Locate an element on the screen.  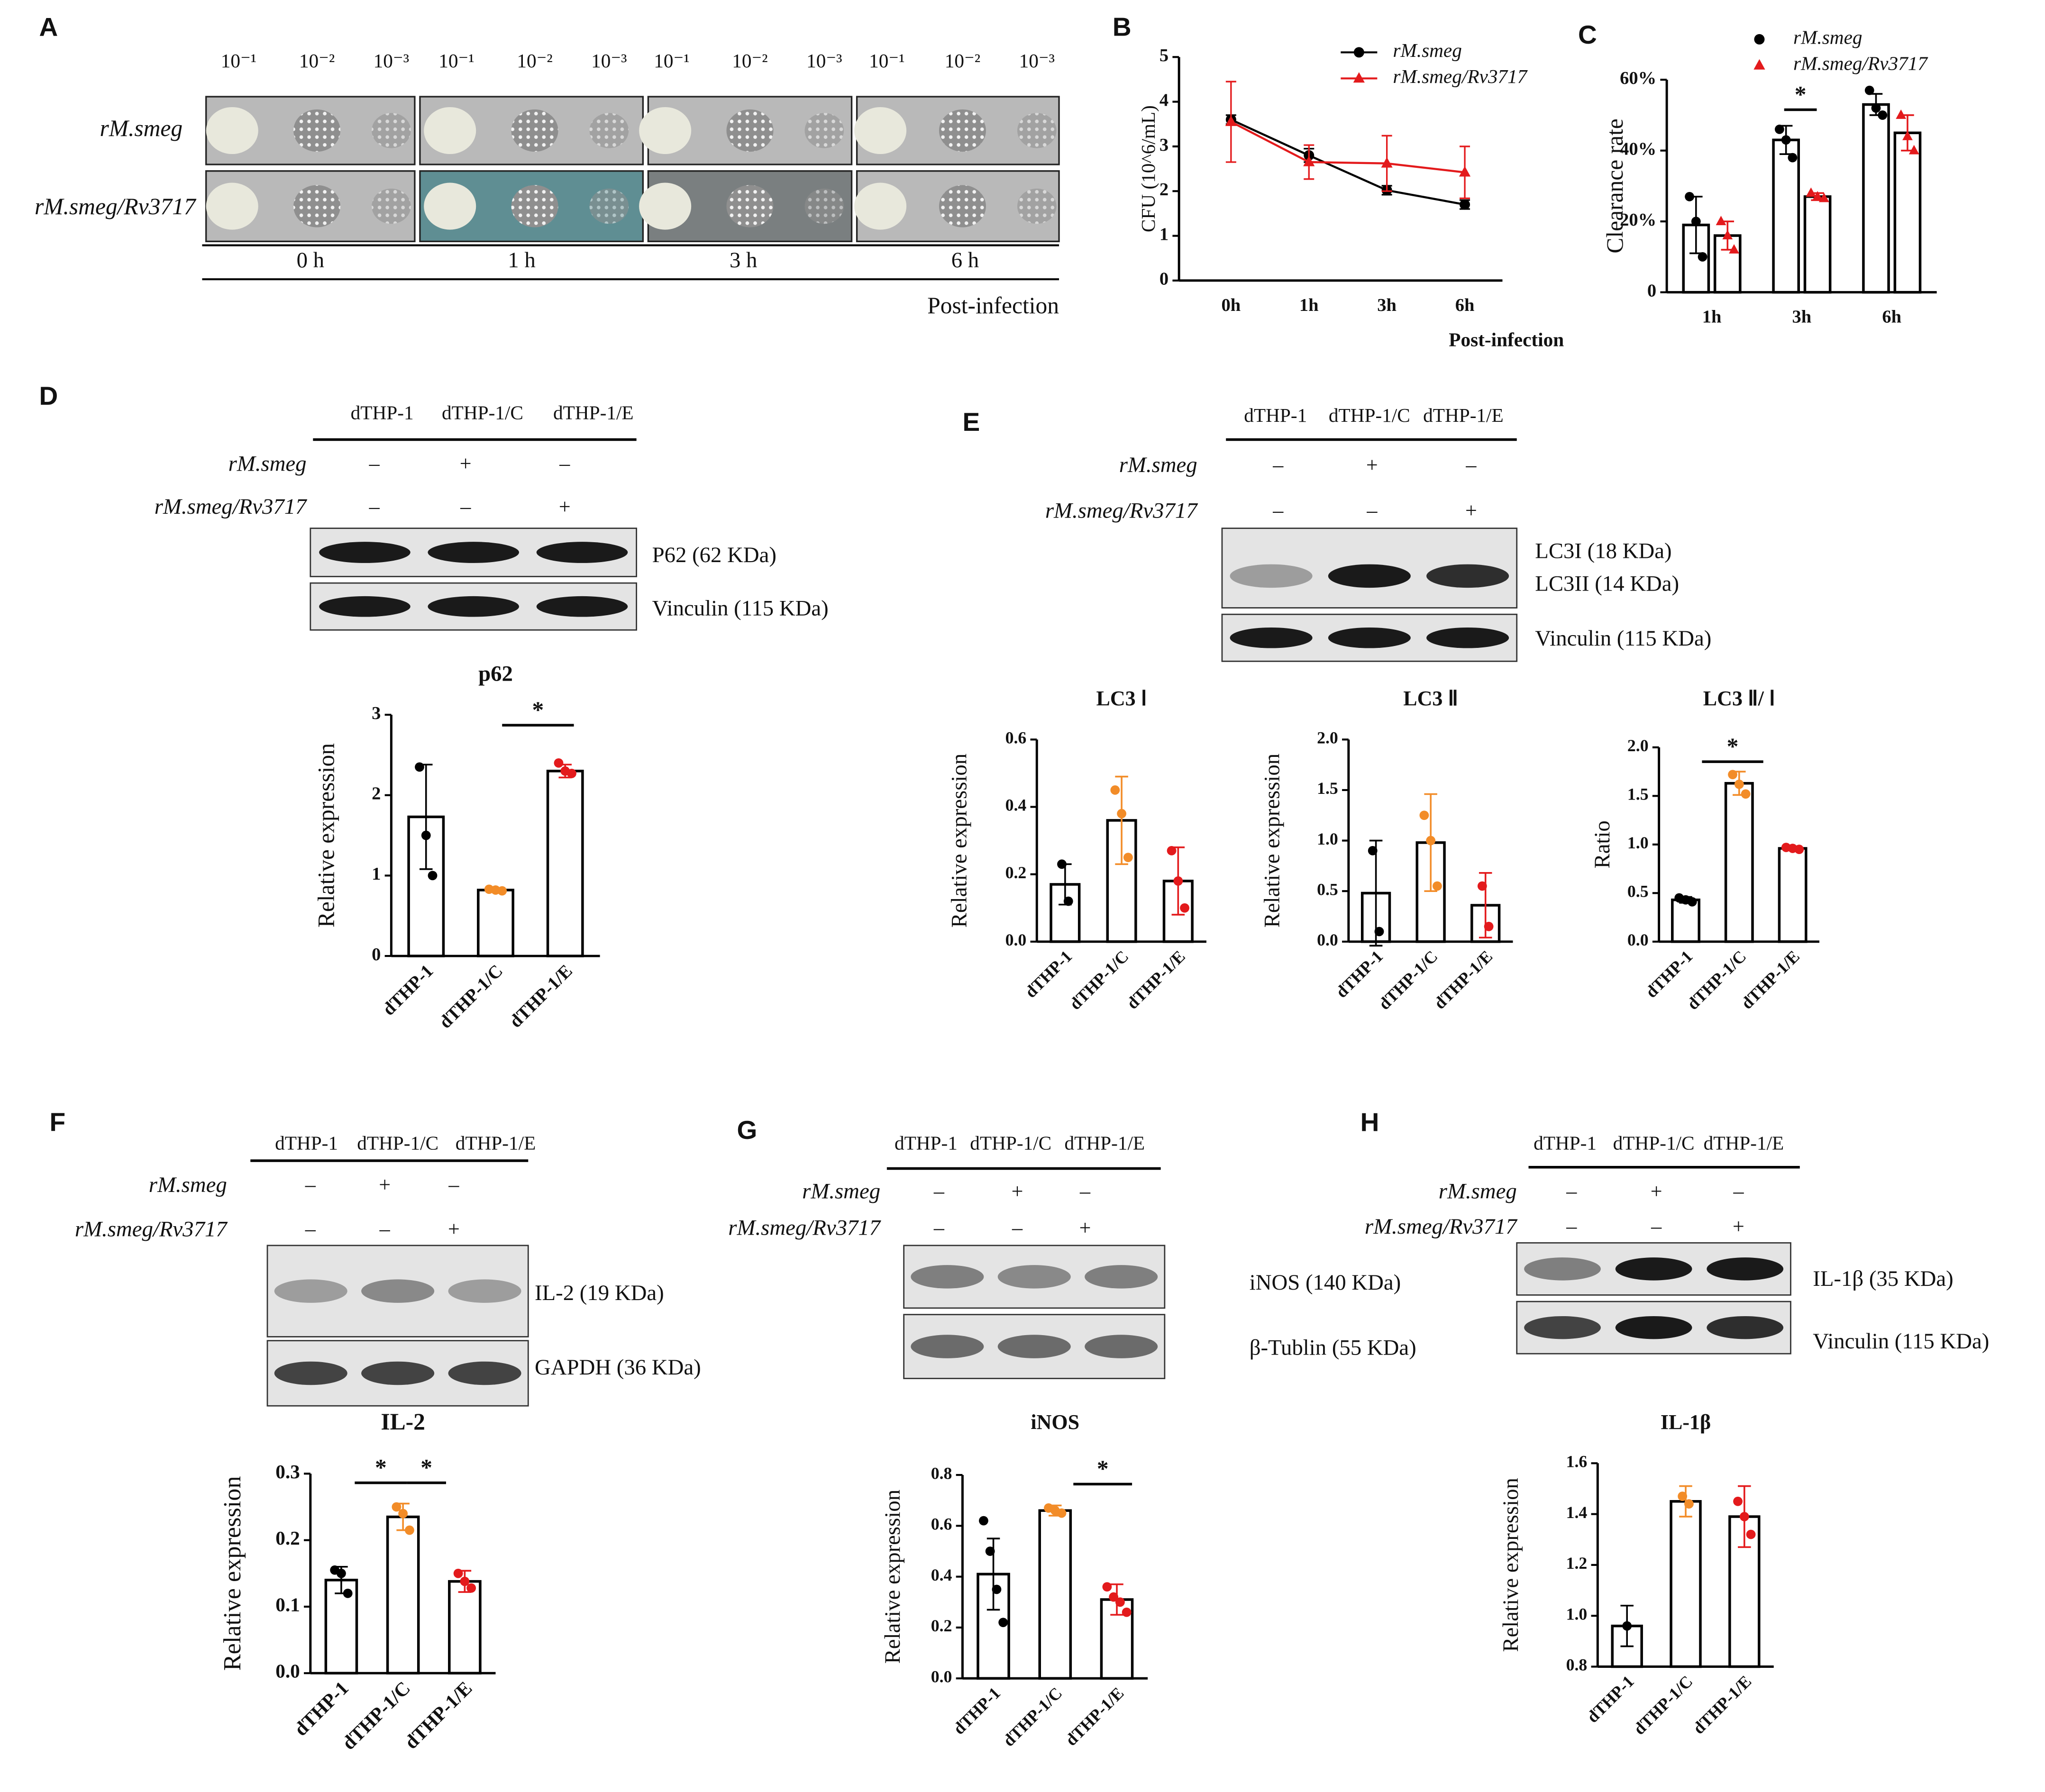
panel-letter: B is located at coordinates (1122, 26).